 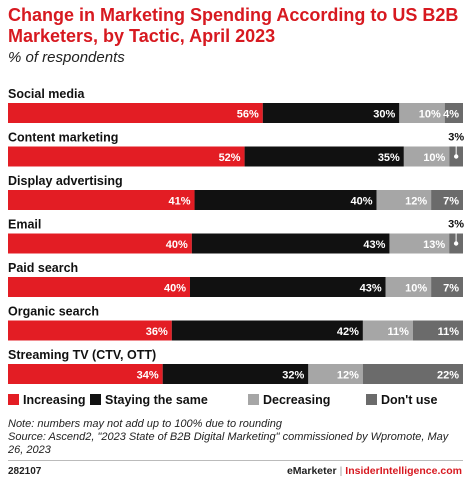 I want to click on data-label-don-t-use-organic-search: 11%, so click(x=449, y=332).